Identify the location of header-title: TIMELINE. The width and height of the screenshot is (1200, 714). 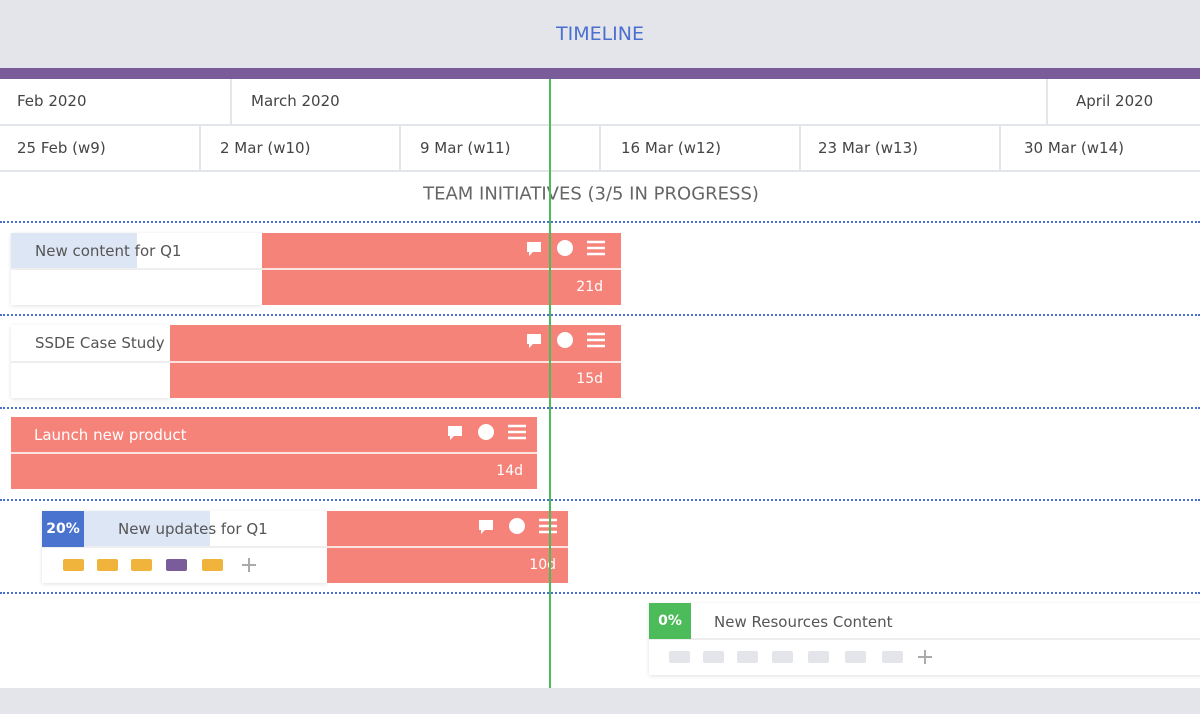
(599, 34).